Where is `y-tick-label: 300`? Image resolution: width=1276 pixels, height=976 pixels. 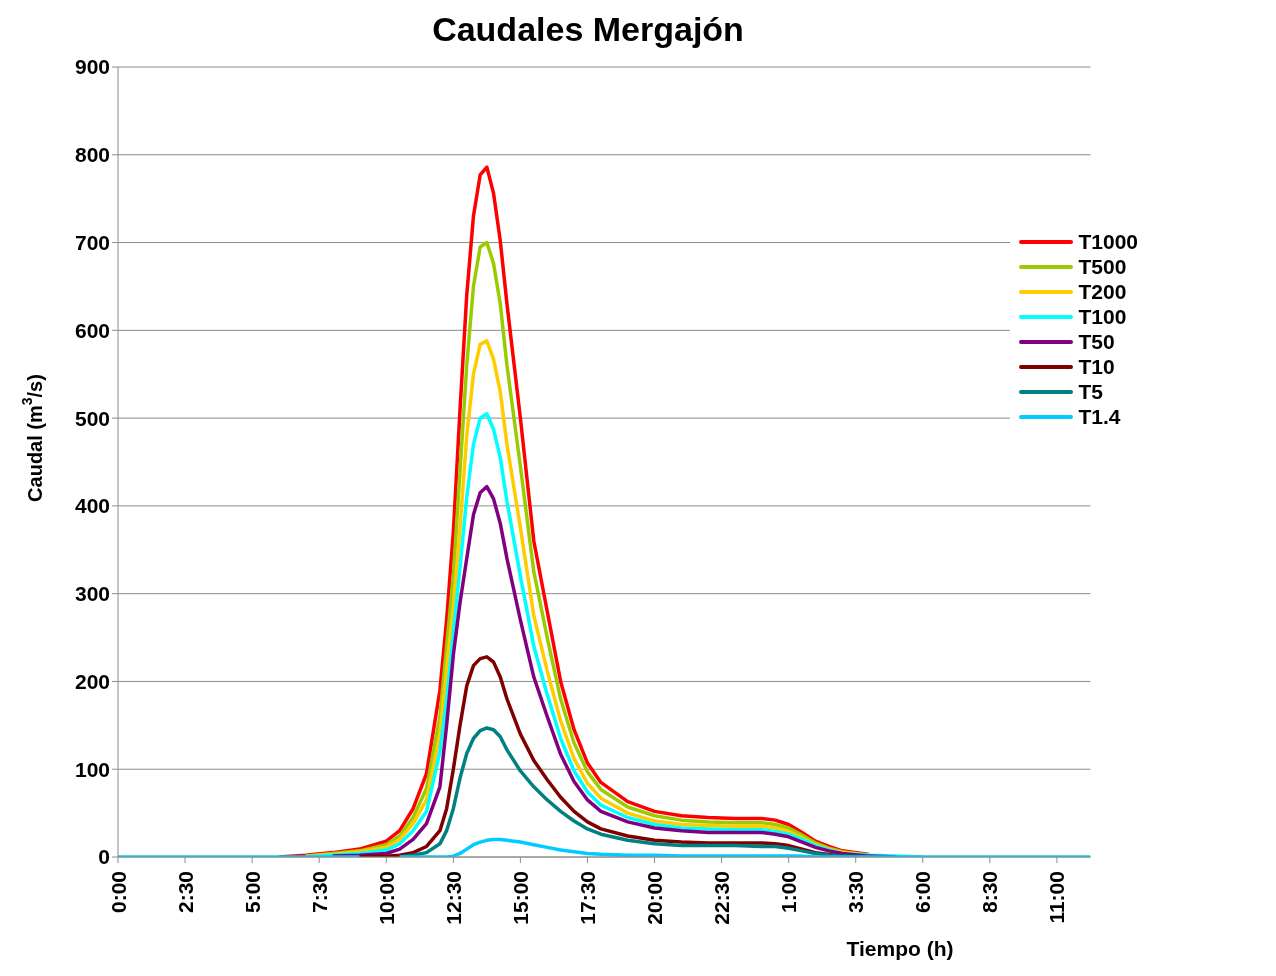 y-tick-label: 300 is located at coordinates (92, 594).